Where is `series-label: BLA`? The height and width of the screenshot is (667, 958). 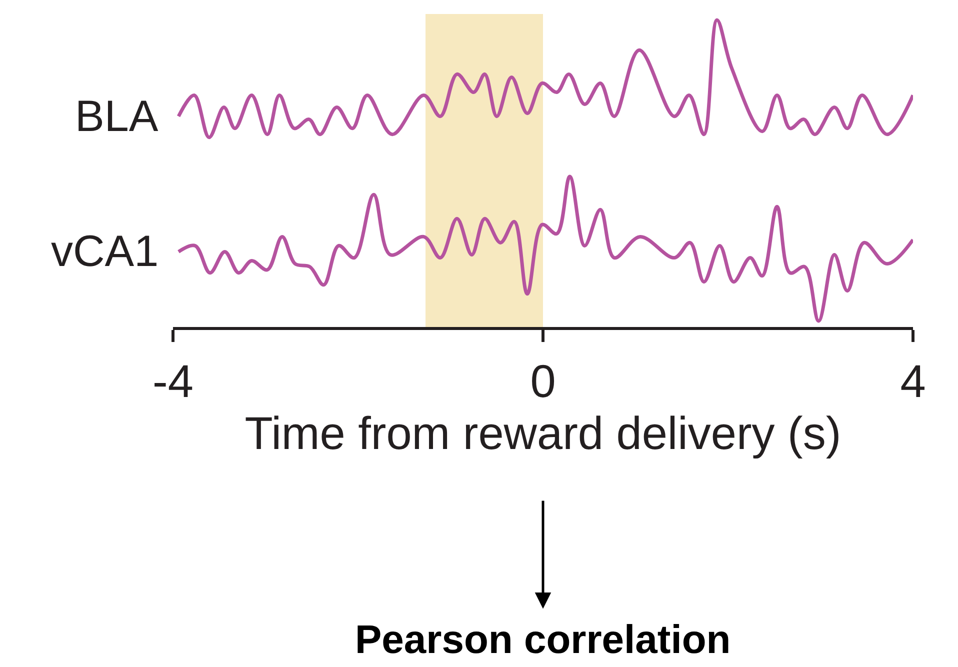 series-label: BLA is located at coordinates (117, 116).